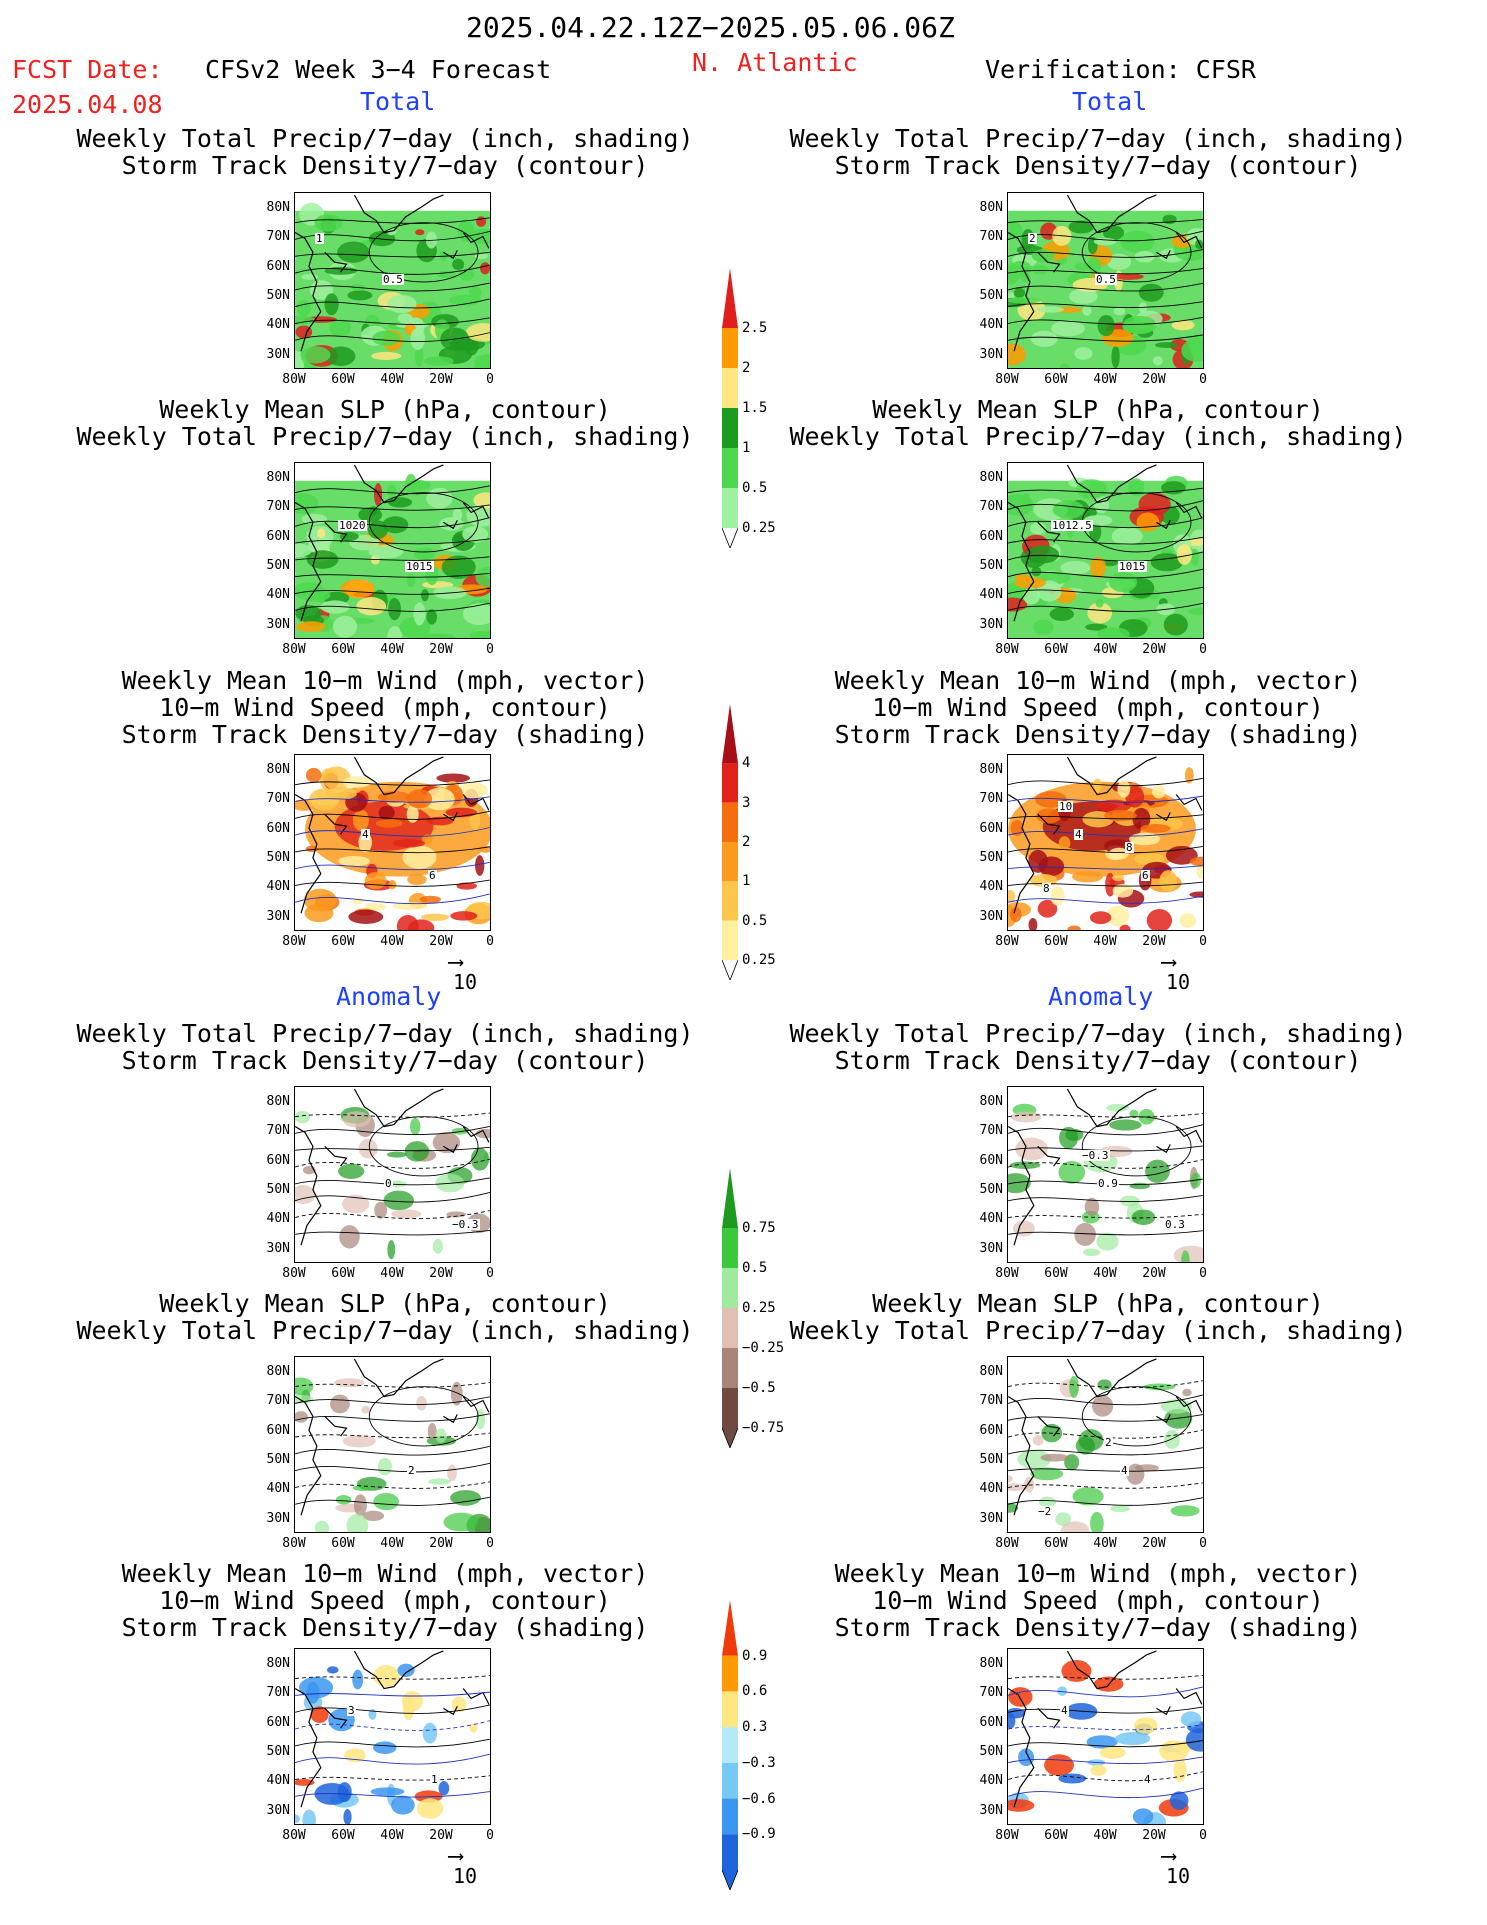  What do you see at coordinates (746, 802) in the screenshot?
I see `colorbar-label: 3` at bounding box center [746, 802].